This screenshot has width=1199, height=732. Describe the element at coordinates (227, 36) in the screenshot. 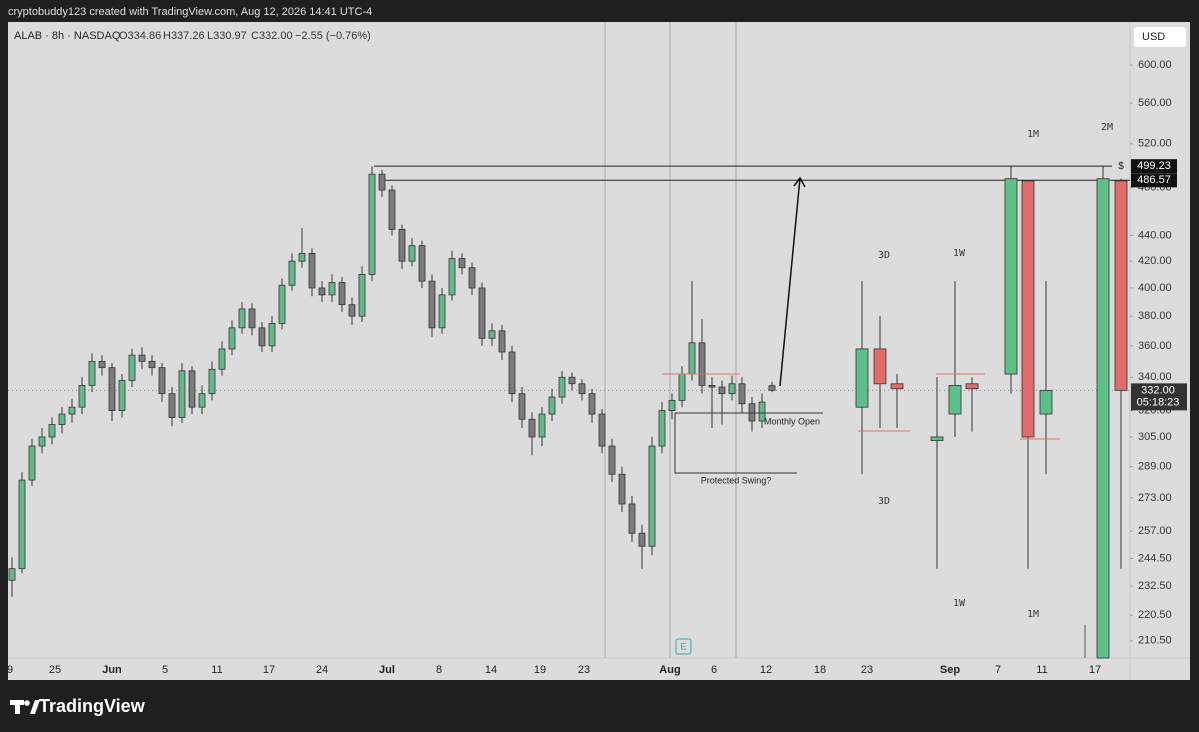

I see `legend-item: L330.97` at that location.